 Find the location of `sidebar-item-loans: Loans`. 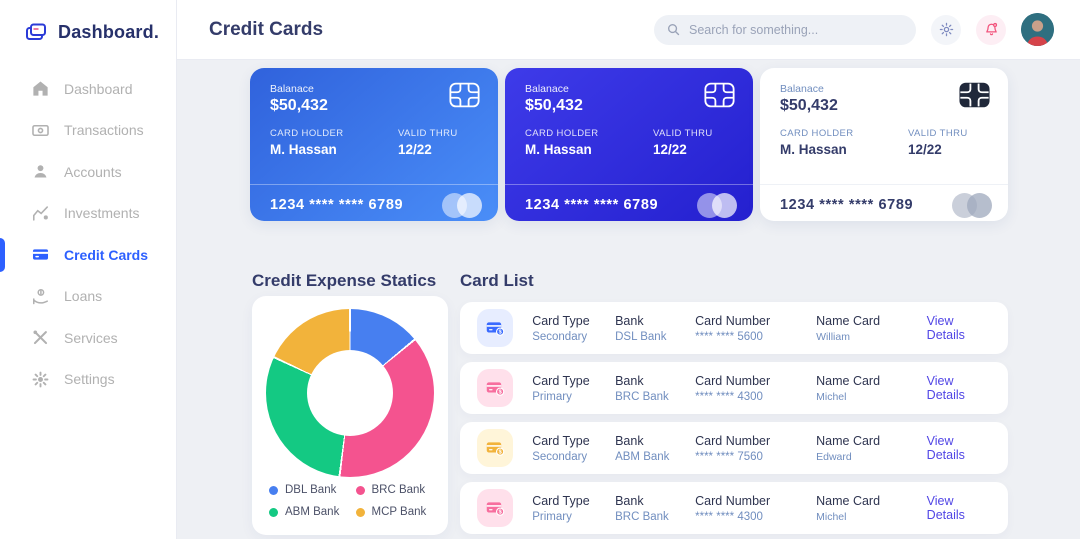

sidebar-item-loans: Loans is located at coordinates (88, 297).